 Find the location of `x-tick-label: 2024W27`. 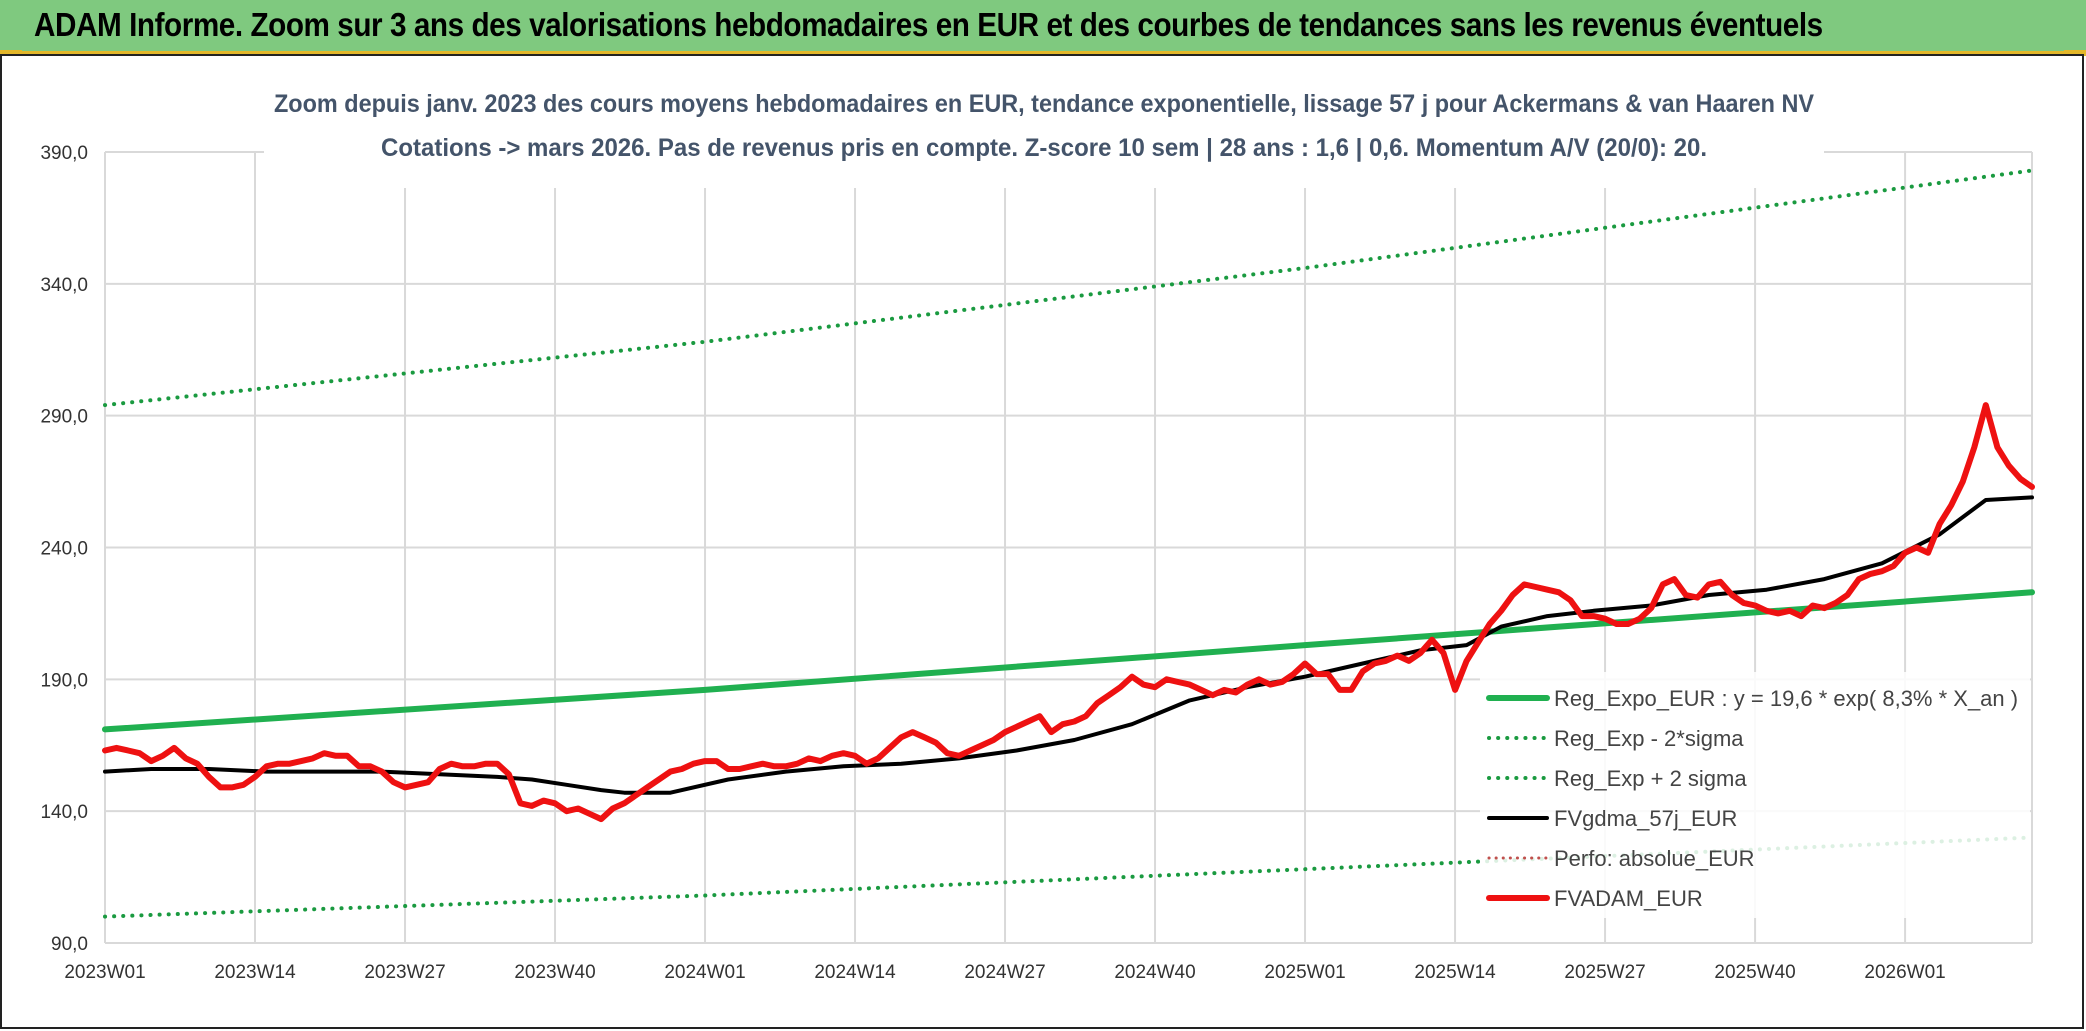

x-tick-label: 2024W27 is located at coordinates (1004, 972).